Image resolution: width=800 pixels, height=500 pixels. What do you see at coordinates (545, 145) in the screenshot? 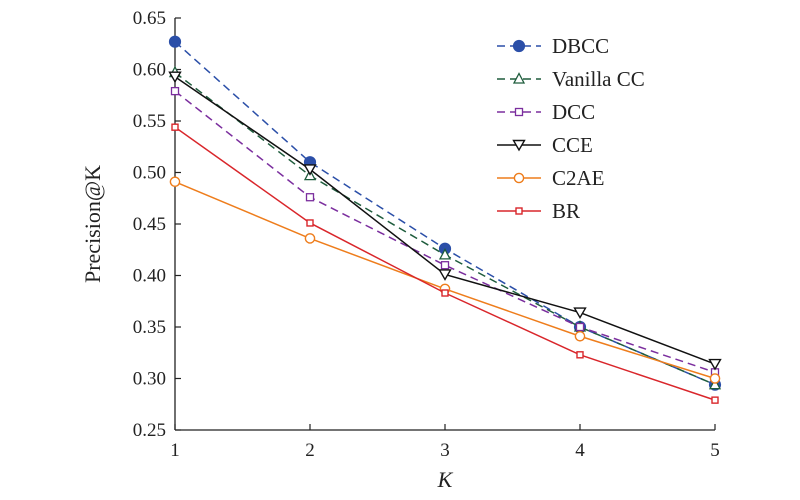
I see `legend-entry-cce: CCE` at bounding box center [545, 145].